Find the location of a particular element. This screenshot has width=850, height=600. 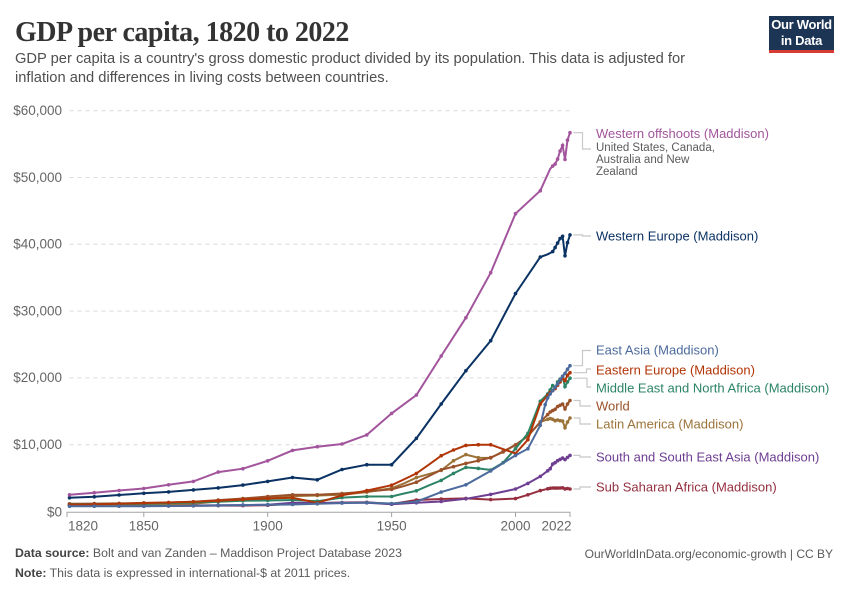

svg-text: Western Europe (Maddison) is located at coordinates (677, 236).